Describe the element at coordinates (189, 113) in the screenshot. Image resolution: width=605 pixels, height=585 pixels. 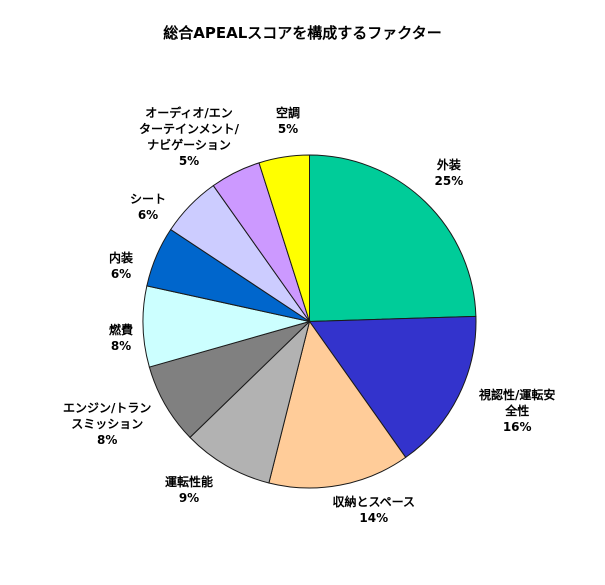
I see `slice-label-text: オーディオ/エン` at that location.